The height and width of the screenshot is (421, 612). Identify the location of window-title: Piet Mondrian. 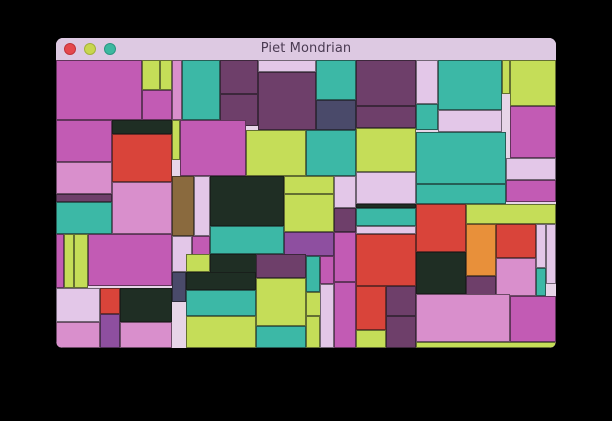
(306, 48).